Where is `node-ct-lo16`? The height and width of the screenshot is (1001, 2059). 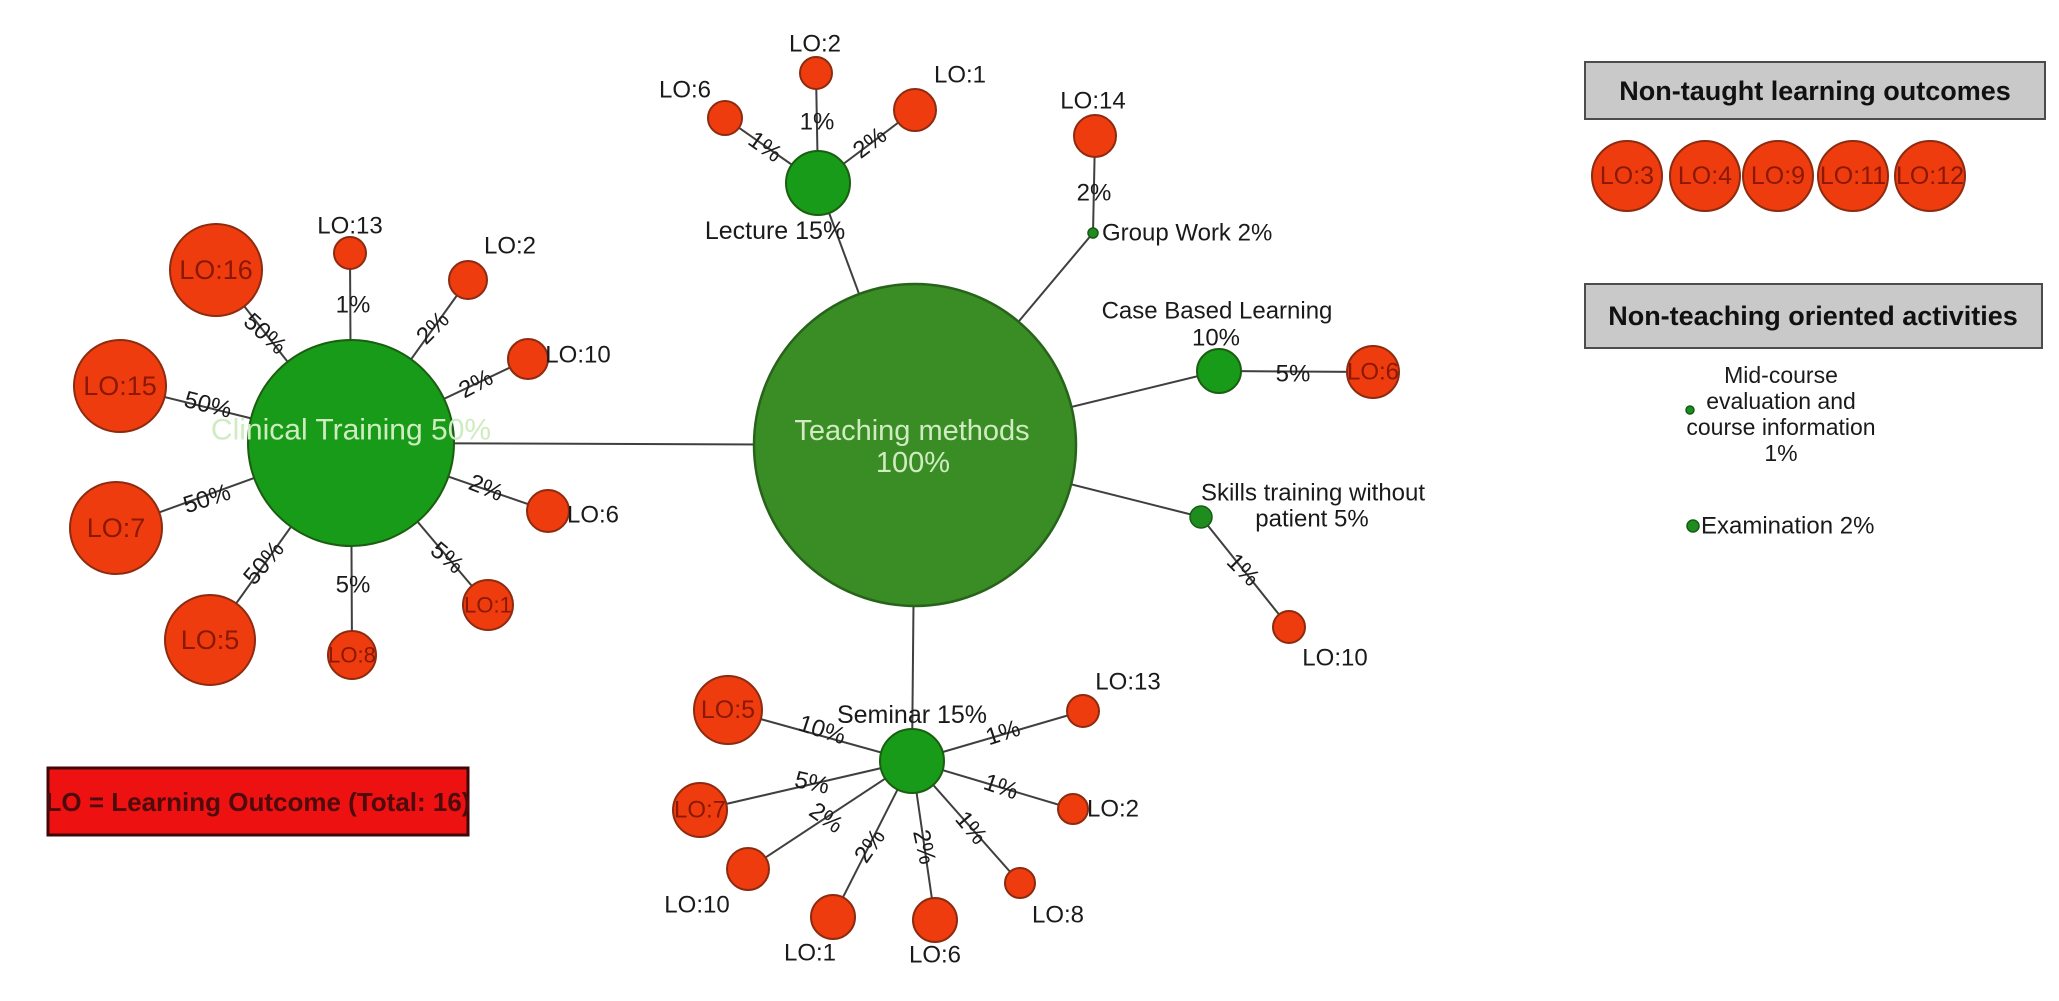 node-ct-lo16 is located at coordinates (216, 270).